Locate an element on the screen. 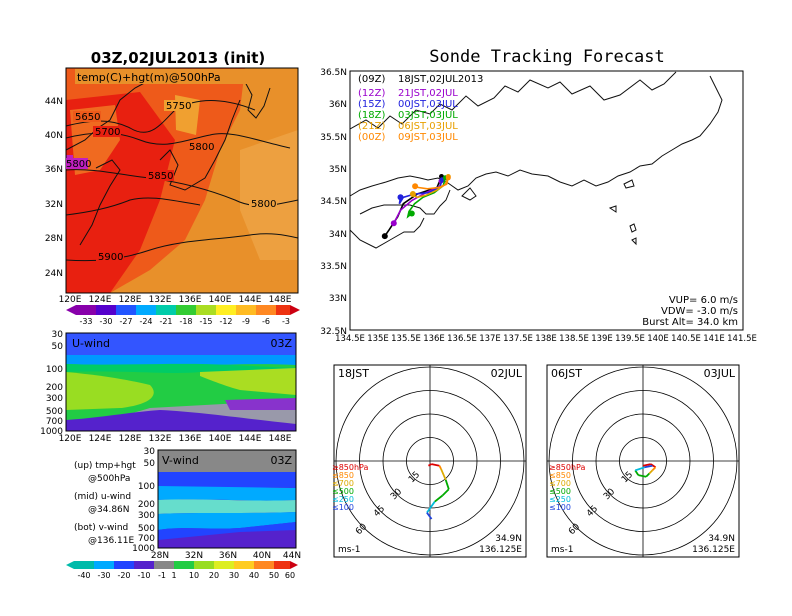  uwind-panel: U-wind 03Z is located at coordinates (181, 382).